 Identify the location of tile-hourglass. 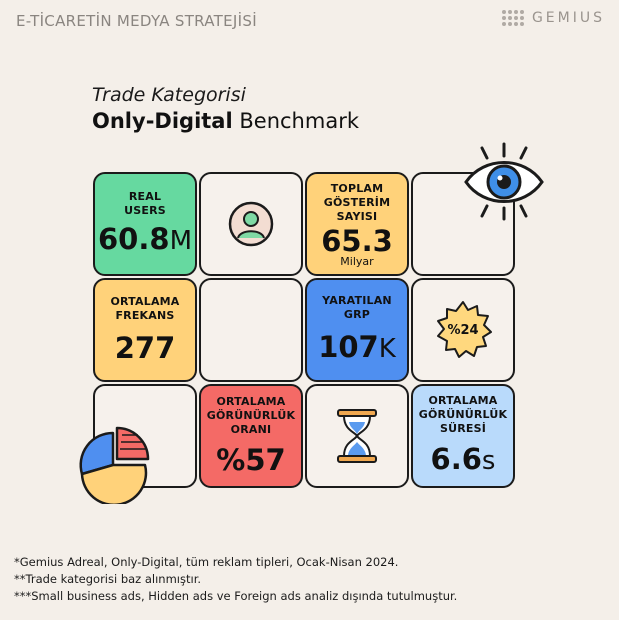
(357, 436).